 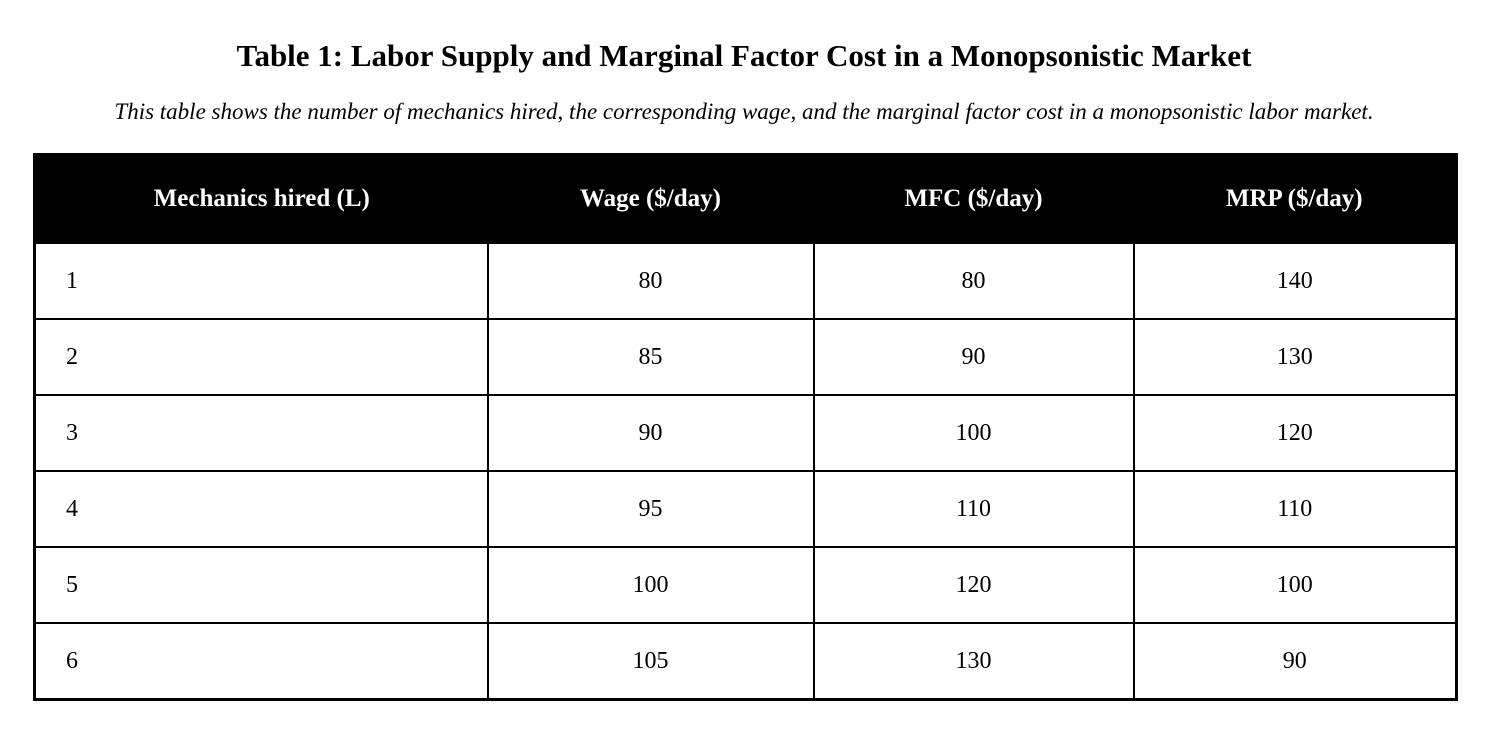 What do you see at coordinates (261, 585) in the screenshot?
I see `cell-mechanics-hired: 5` at bounding box center [261, 585].